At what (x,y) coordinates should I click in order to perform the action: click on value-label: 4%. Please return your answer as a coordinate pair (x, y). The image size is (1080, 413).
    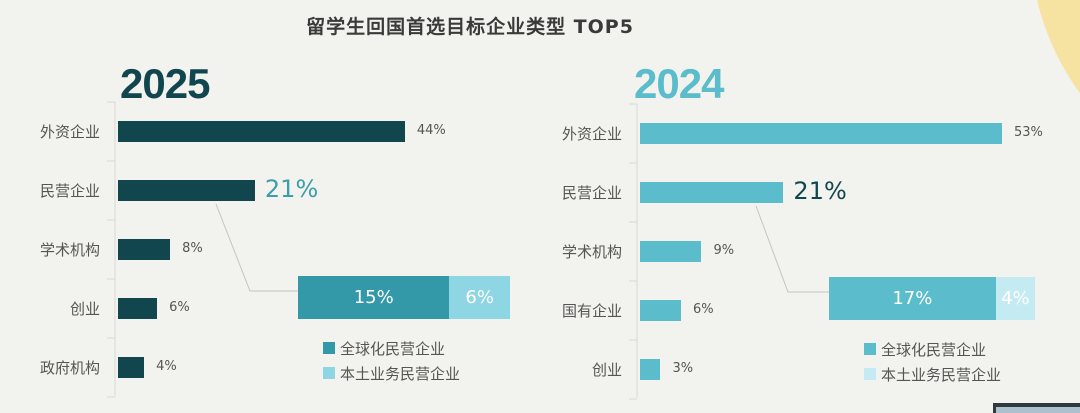
    Looking at the image, I should click on (166, 366).